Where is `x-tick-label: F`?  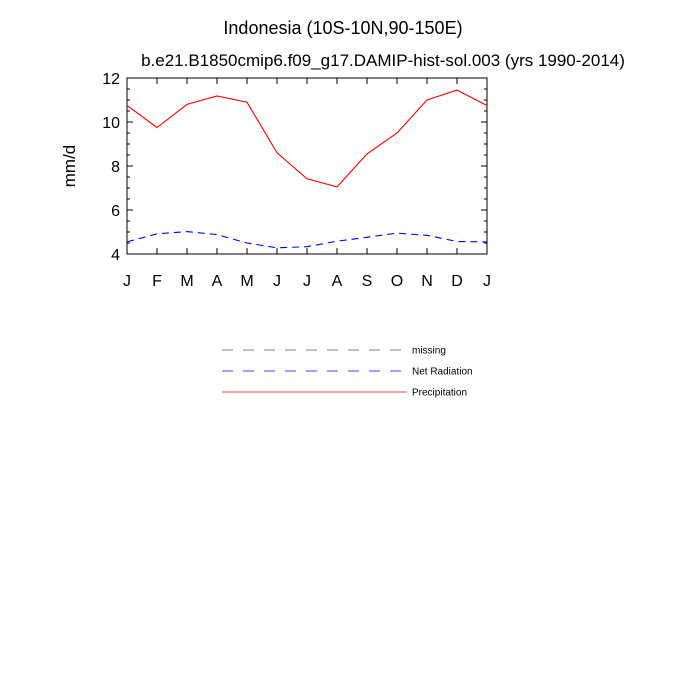 x-tick-label: F is located at coordinates (157, 281).